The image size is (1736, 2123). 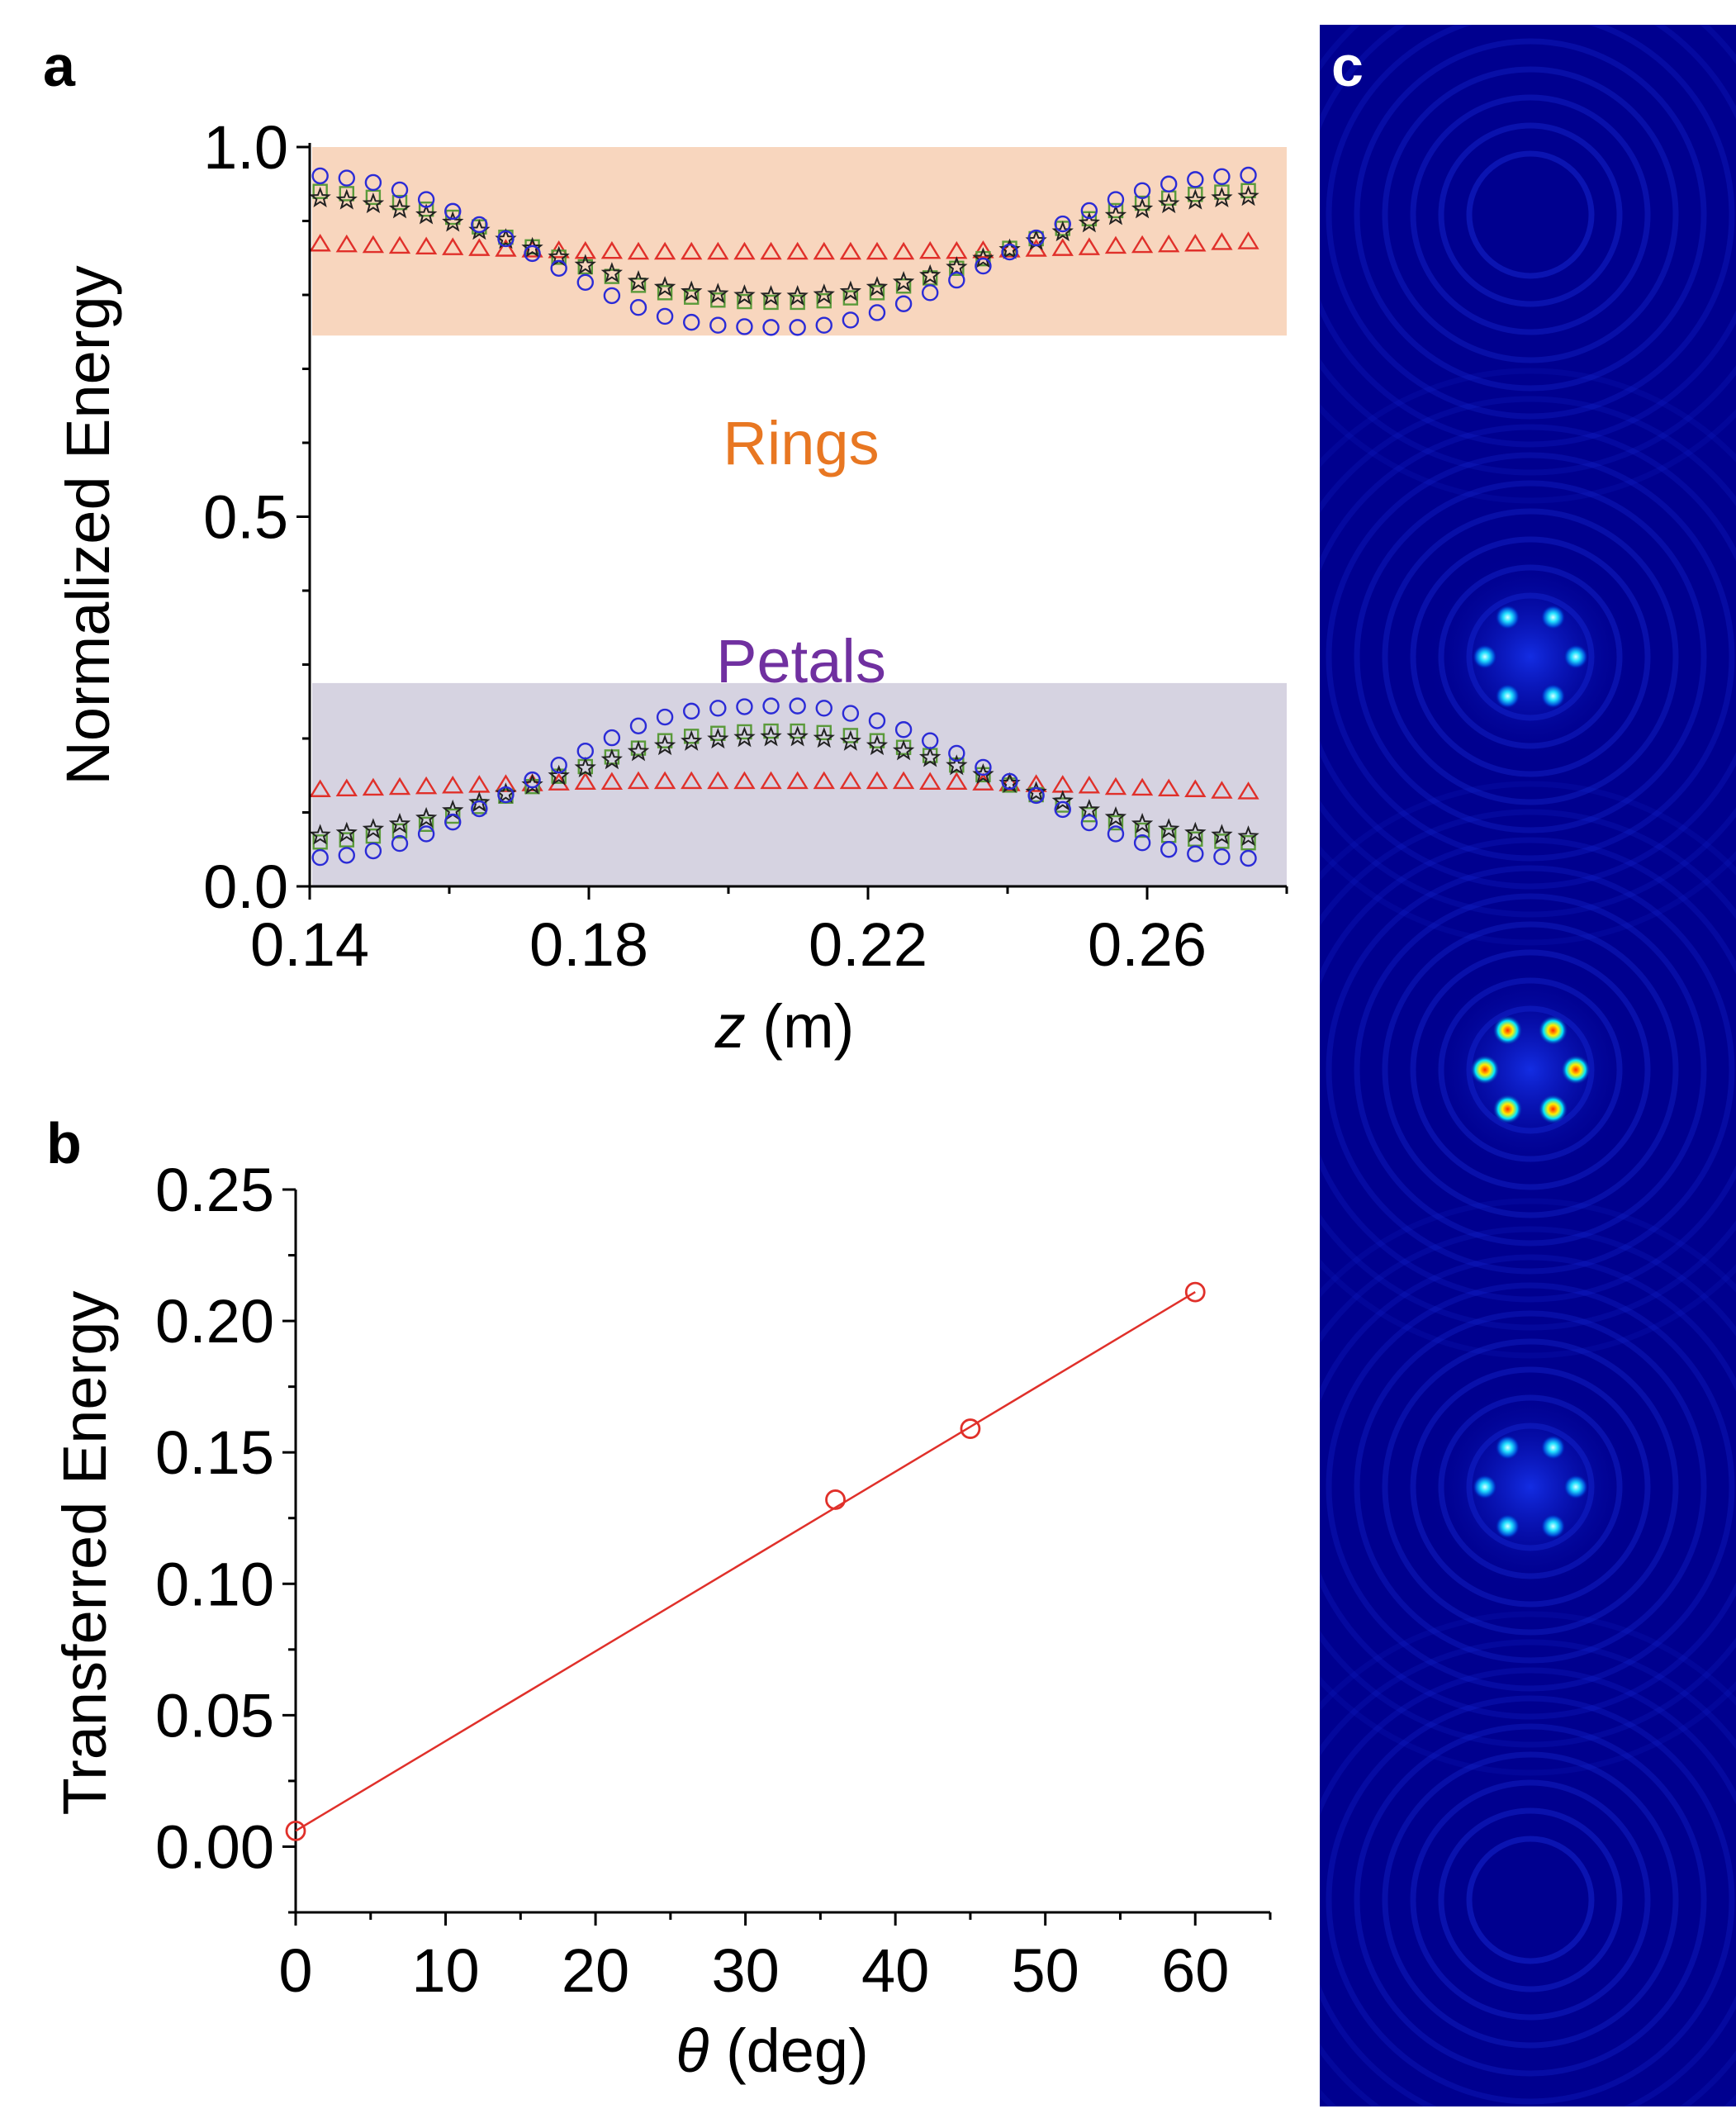 What do you see at coordinates (784, 245) in the screenshot?
I see `series-rings-star` at bounding box center [784, 245].